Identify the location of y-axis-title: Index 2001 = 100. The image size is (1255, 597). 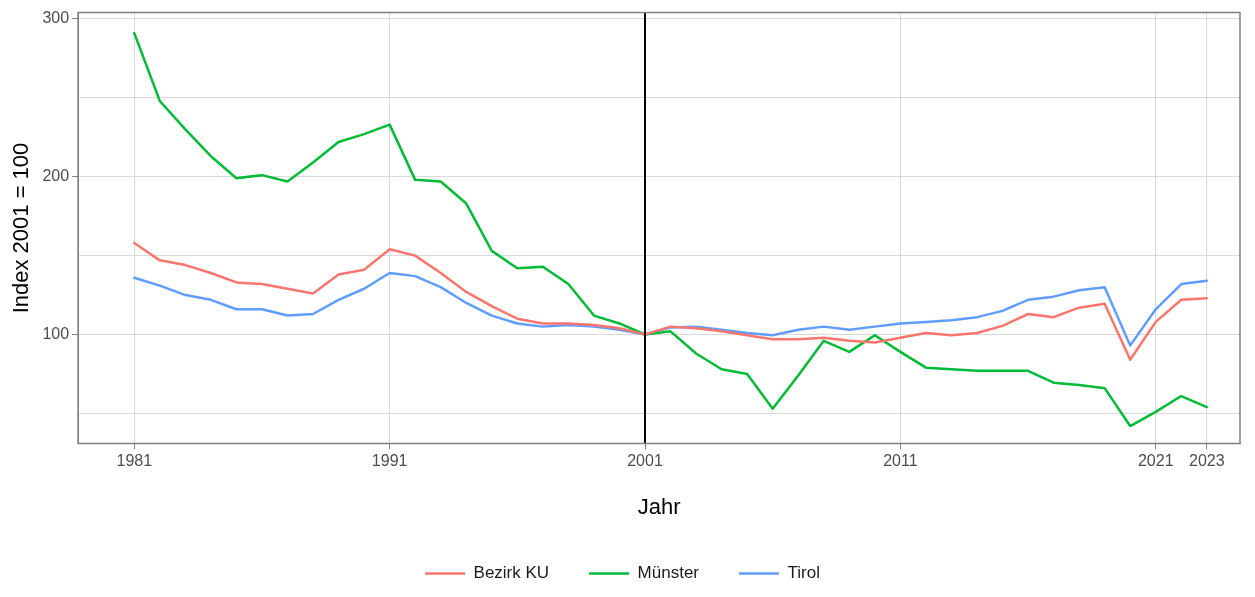
(21, 228).